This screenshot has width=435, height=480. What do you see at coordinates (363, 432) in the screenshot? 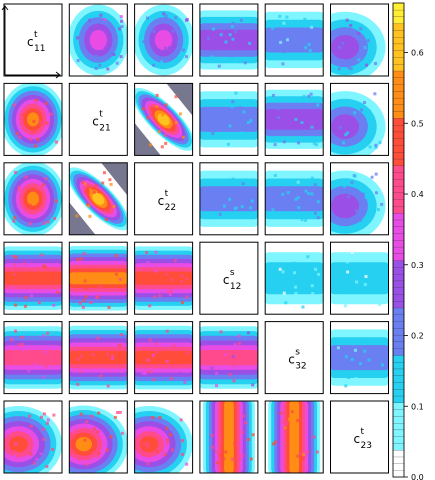
I see `diagonal-label-sup: t` at bounding box center [363, 432].